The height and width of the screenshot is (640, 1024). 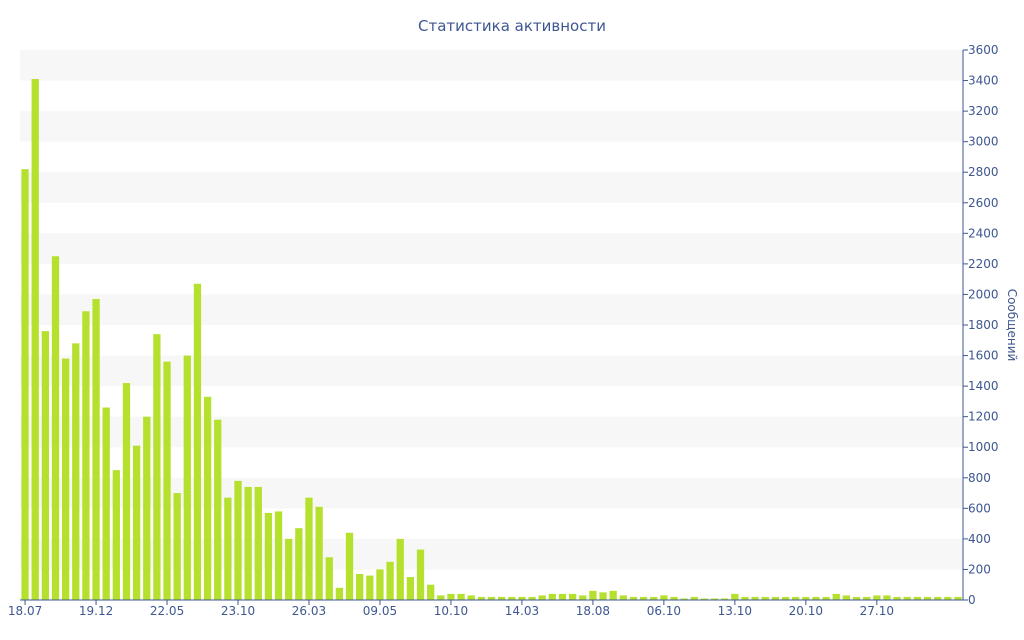 What do you see at coordinates (983, 356) in the screenshot?
I see `y-tick-label: 1600` at bounding box center [983, 356].